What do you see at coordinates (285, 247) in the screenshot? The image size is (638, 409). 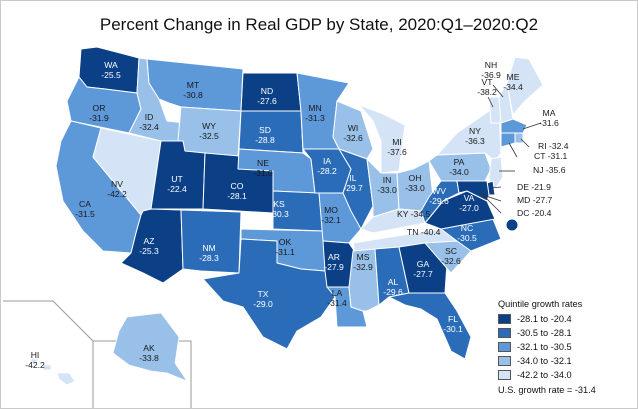 I see `state-label-ok: OK -31.1` at bounding box center [285, 247].